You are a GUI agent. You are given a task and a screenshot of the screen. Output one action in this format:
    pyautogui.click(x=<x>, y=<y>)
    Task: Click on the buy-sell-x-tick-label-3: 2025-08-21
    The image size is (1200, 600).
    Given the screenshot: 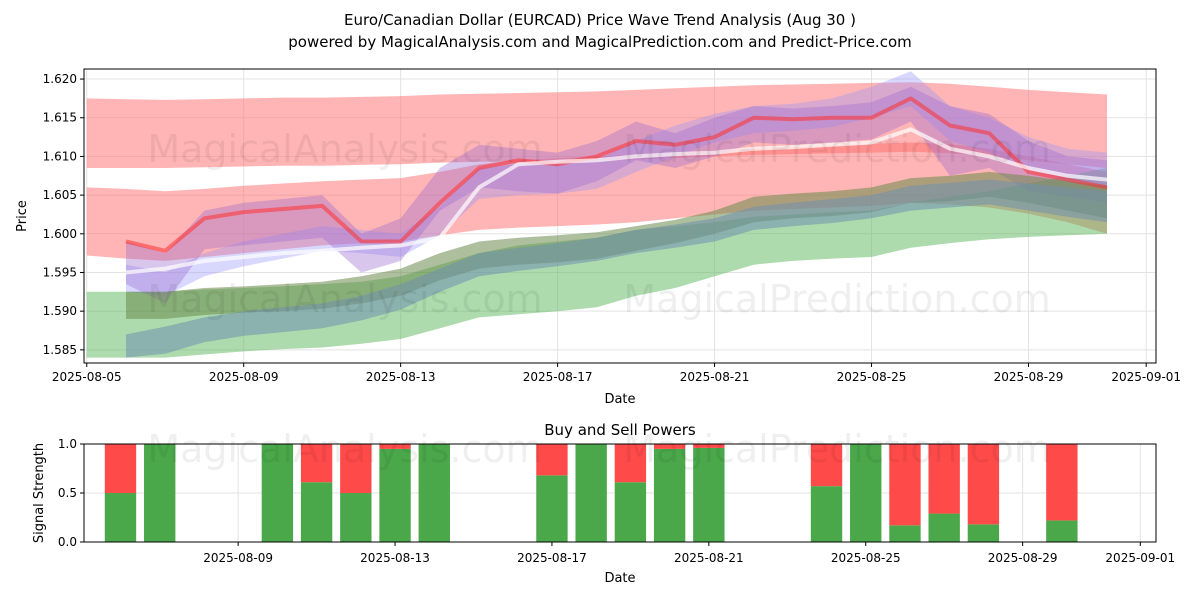 What is the action you would take?
    pyautogui.click(x=709, y=558)
    